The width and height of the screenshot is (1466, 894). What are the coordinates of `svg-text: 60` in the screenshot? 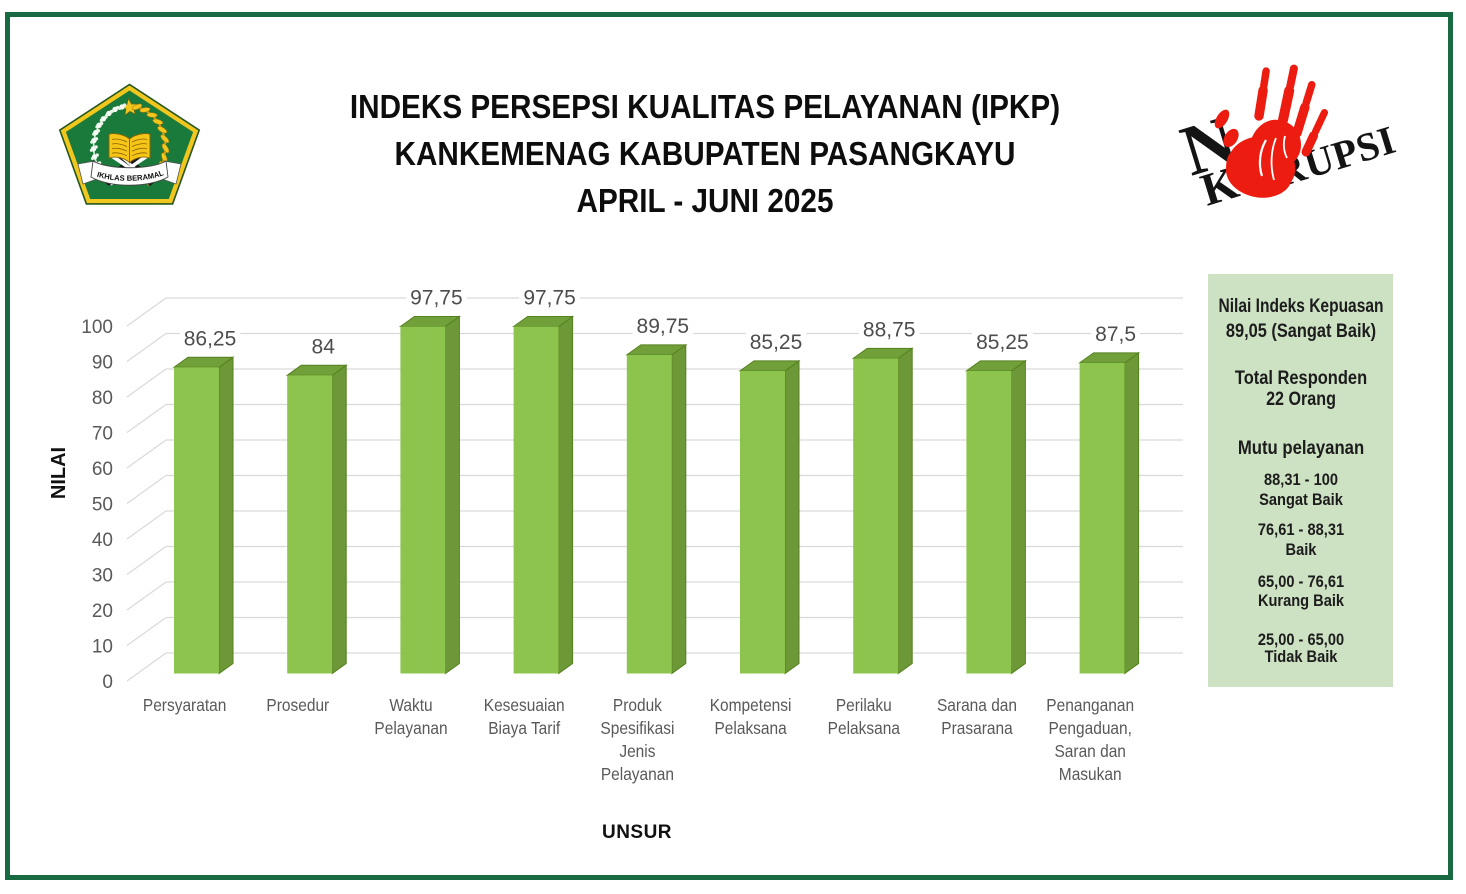 It's located at (102, 469).